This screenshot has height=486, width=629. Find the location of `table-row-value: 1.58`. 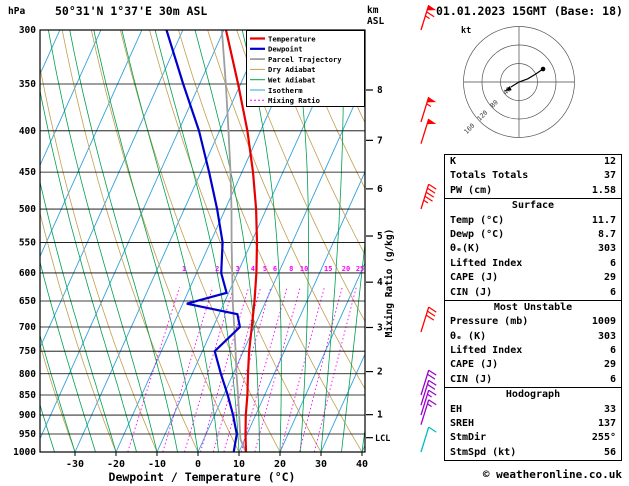

table-row-value: 1.58 is located at coordinates (603, 190).